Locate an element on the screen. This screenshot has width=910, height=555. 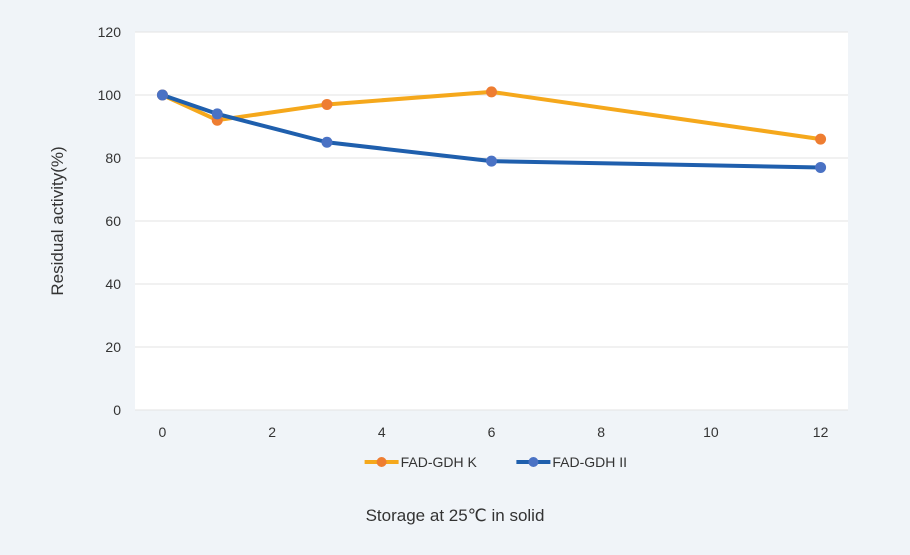
legend: FAD-GDH K FAD-GDH II is located at coordinates (495, 462).